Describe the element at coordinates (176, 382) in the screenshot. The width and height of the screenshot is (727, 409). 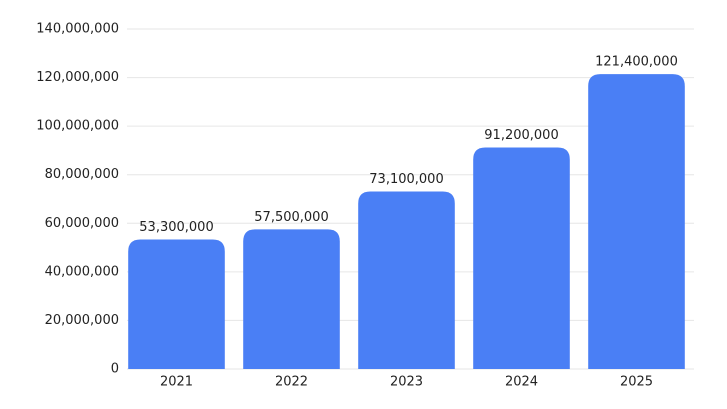
I see `x-tick-label: 2021` at that location.